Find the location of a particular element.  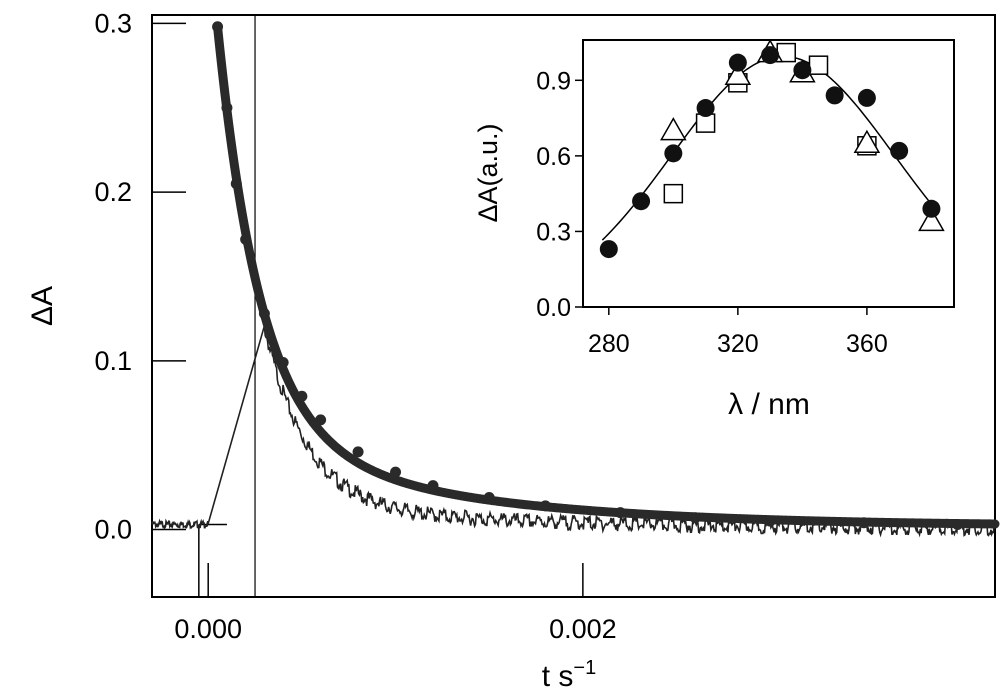

inset-x-axis-title: λ / nm is located at coordinates (769, 404).